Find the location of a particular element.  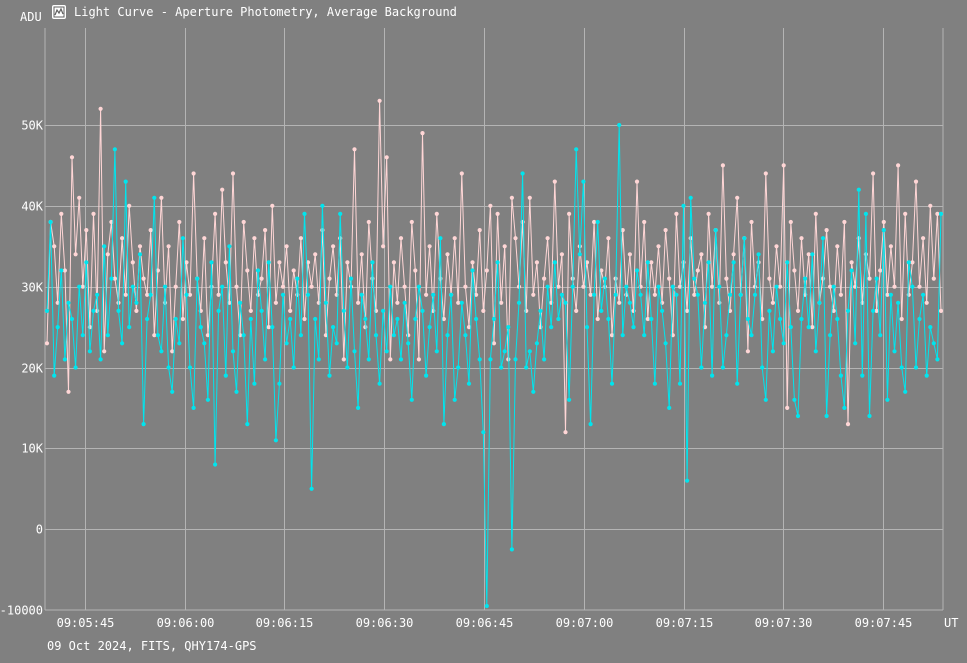

x-tick-label: 09:06:30 is located at coordinates (385, 623).